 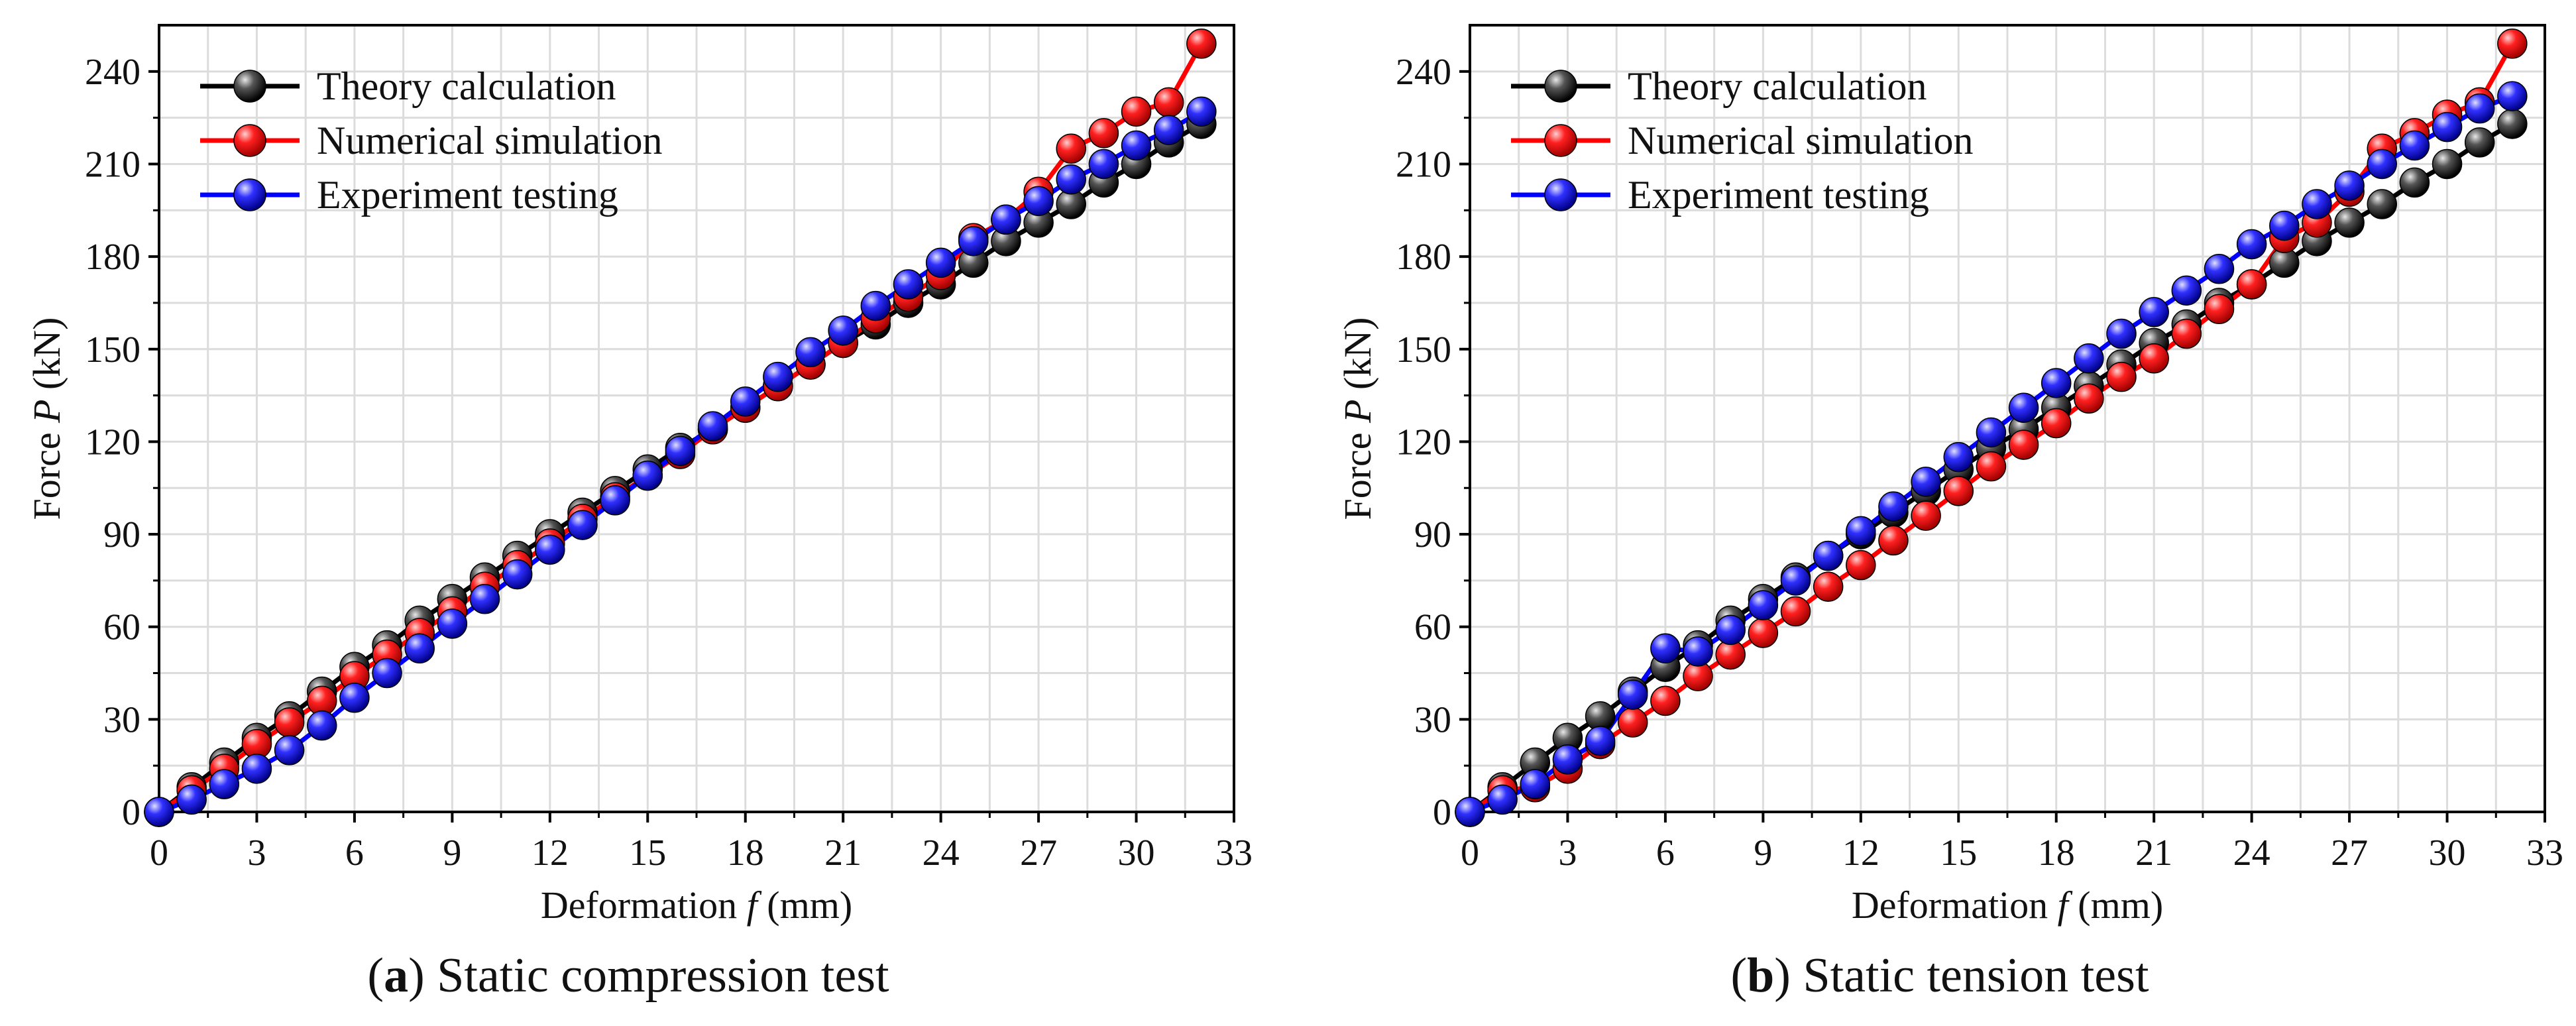 What do you see at coordinates (375, 975) in the screenshot?
I see `caption-a-open: (` at bounding box center [375, 975].